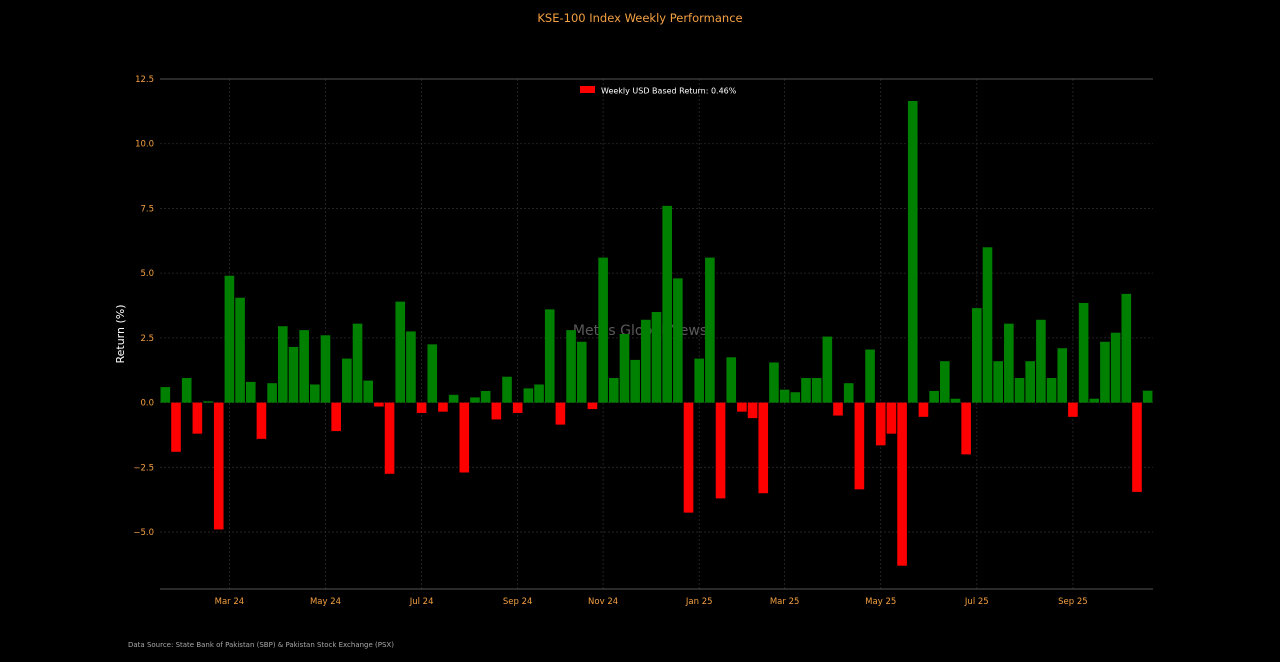 The image size is (1280, 662). Describe the element at coordinates (144, 145) in the screenshot. I see `y-tick-label: 10.0` at that location.